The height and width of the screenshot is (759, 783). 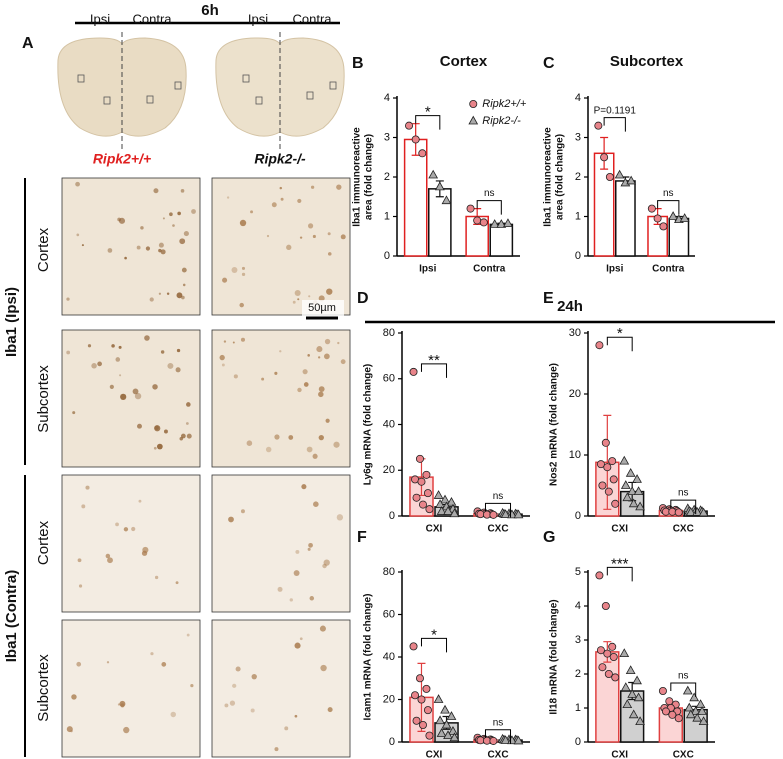 What do you see at coordinates (683, 529) in the screenshot?
I see `x-tick-label: CXC` at bounding box center [683, 529].